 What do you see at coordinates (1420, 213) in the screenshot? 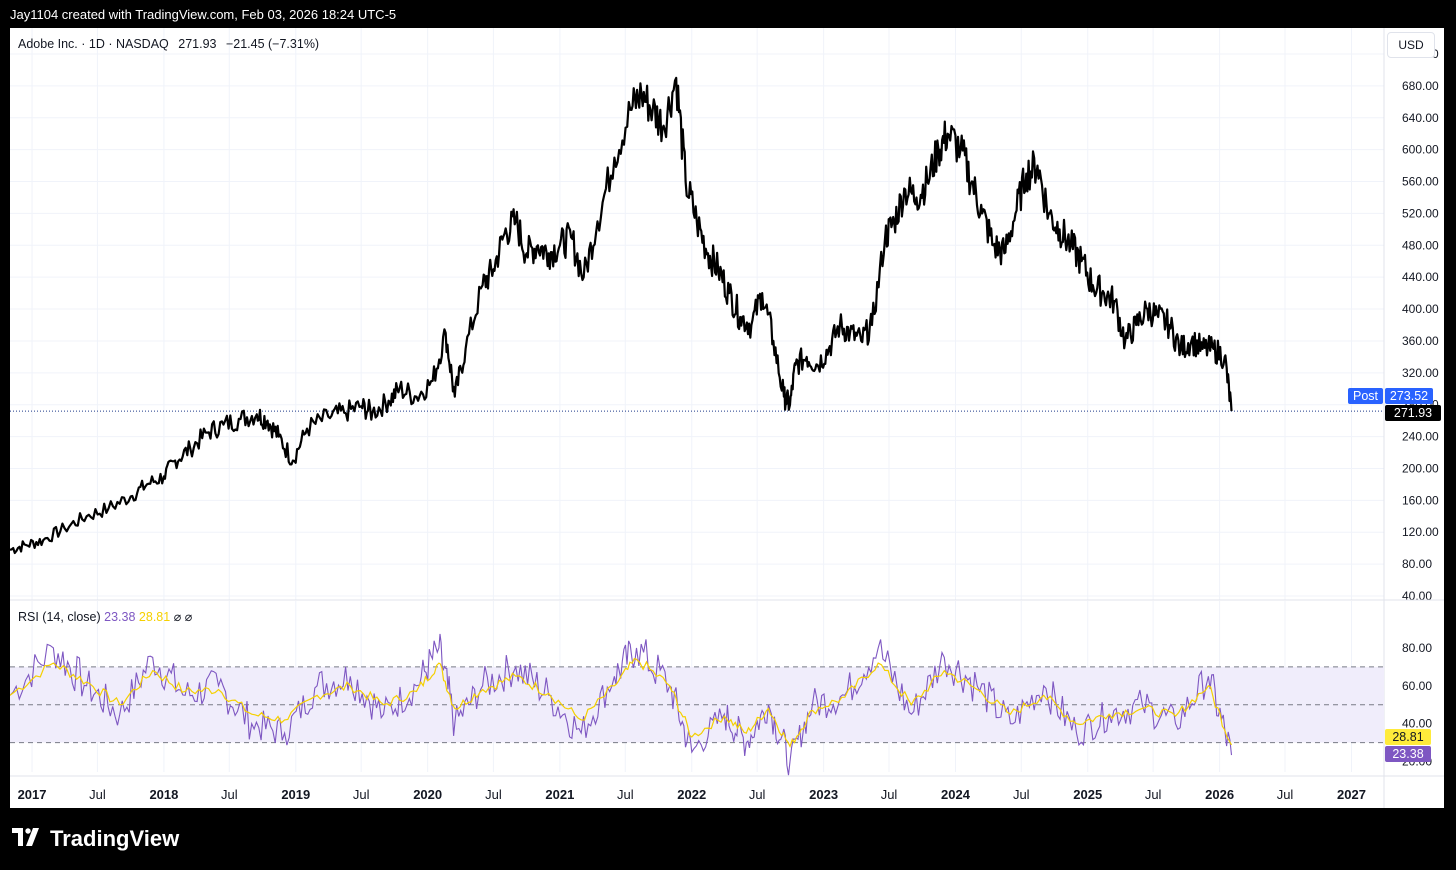
I see `price-axis-label: 520.00` at bounding box center [1420, 213].